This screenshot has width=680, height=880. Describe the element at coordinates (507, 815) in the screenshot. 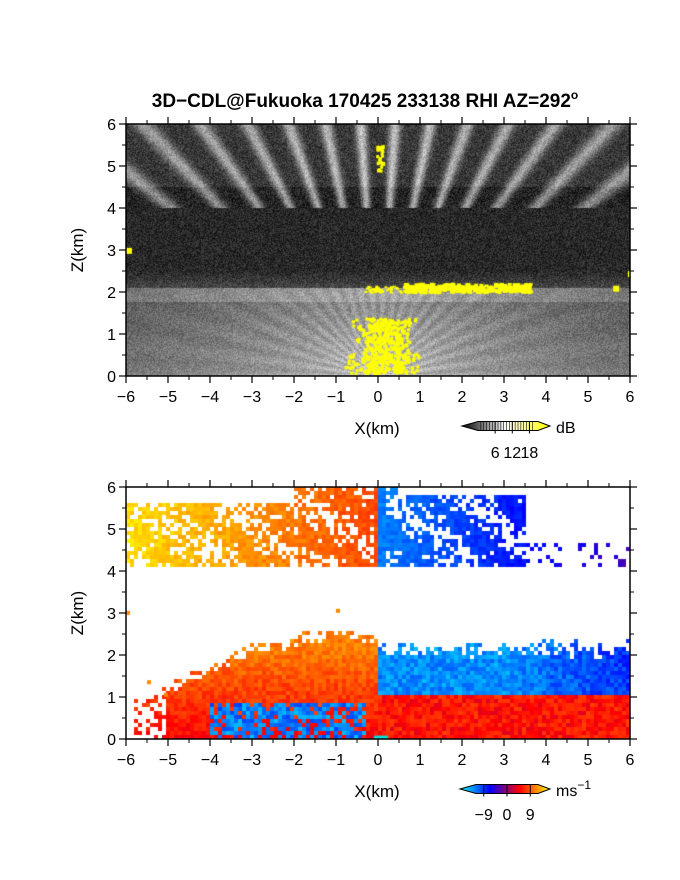

I see `colorbar-tick-label: 0` at that location.